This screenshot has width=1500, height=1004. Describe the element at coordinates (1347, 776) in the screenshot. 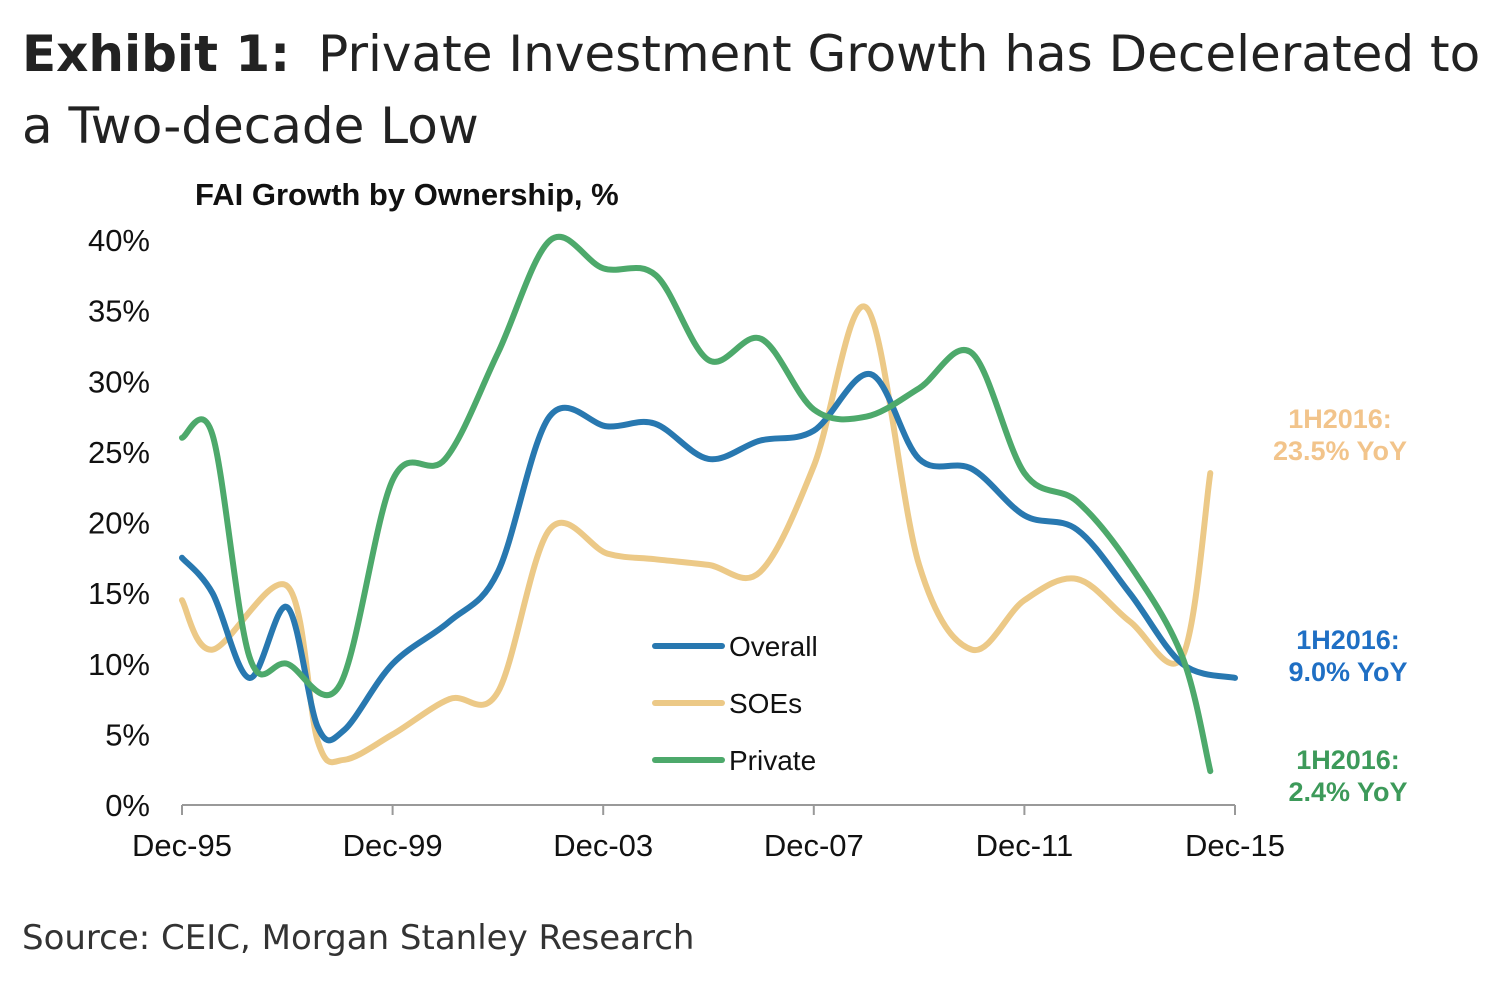

I see `end-label-private: 1H2016: 2.4% YoY` at that location.